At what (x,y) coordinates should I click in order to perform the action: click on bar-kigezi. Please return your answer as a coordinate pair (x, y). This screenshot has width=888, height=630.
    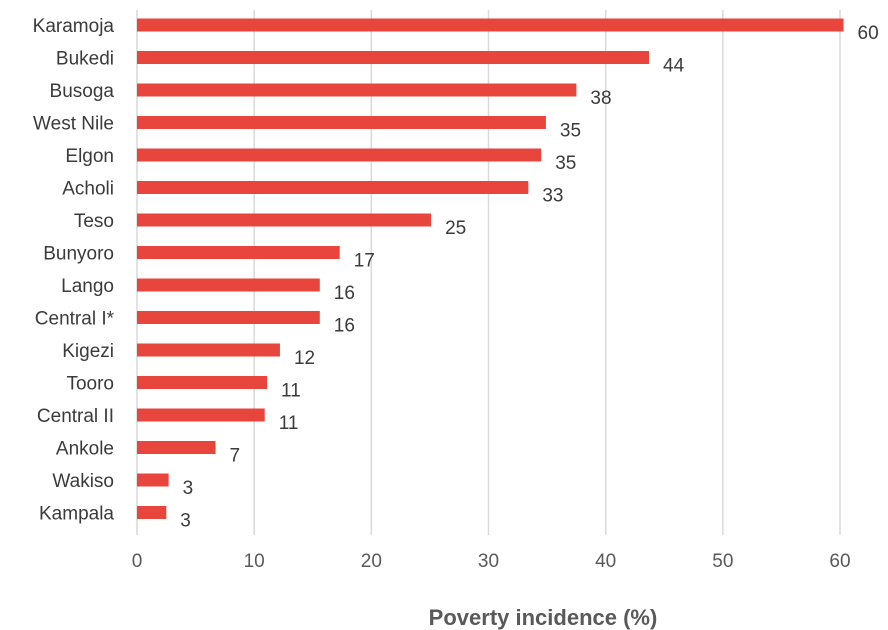
    Looking at the image, I should click on (208, 350).